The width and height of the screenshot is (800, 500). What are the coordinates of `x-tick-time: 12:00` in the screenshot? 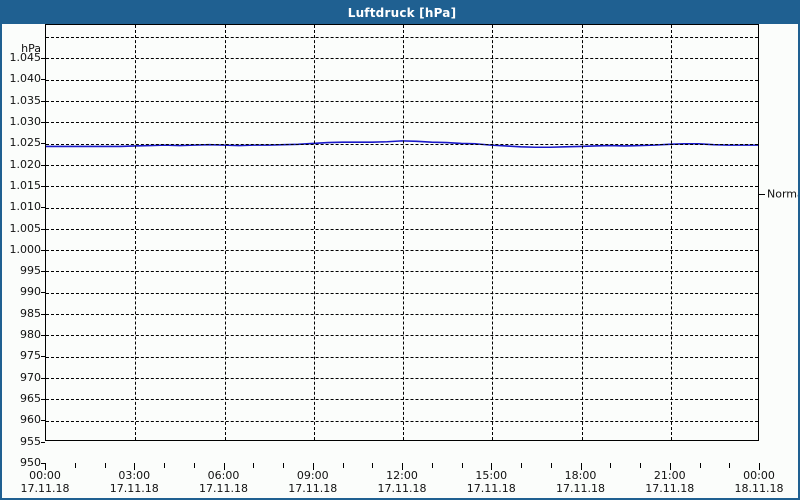 It's located at (402, 475).